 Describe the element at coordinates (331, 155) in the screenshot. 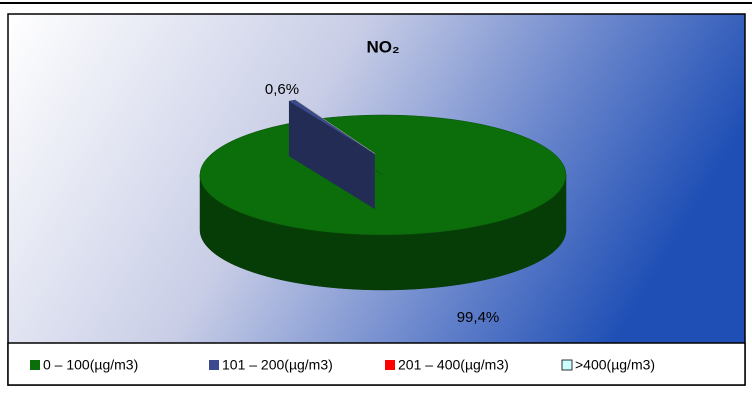

I see `slice-side` at that location.